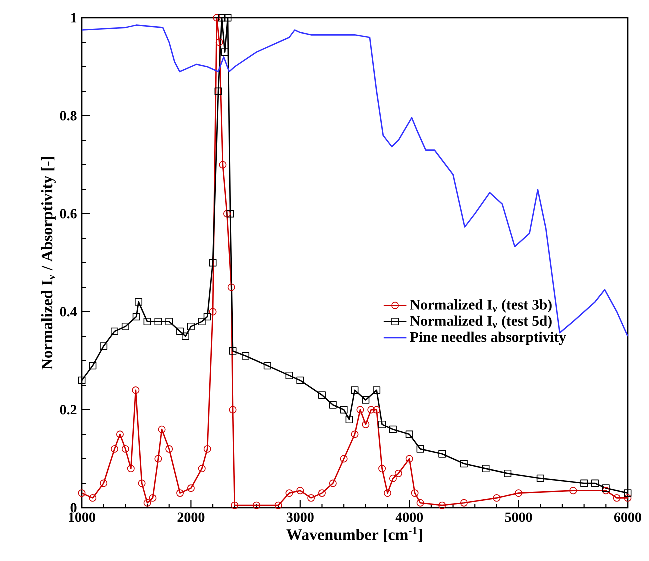  Describe the element at coordinates (68, 214) in the screenshot. I see `y-tick-label: 0.6` at that location.